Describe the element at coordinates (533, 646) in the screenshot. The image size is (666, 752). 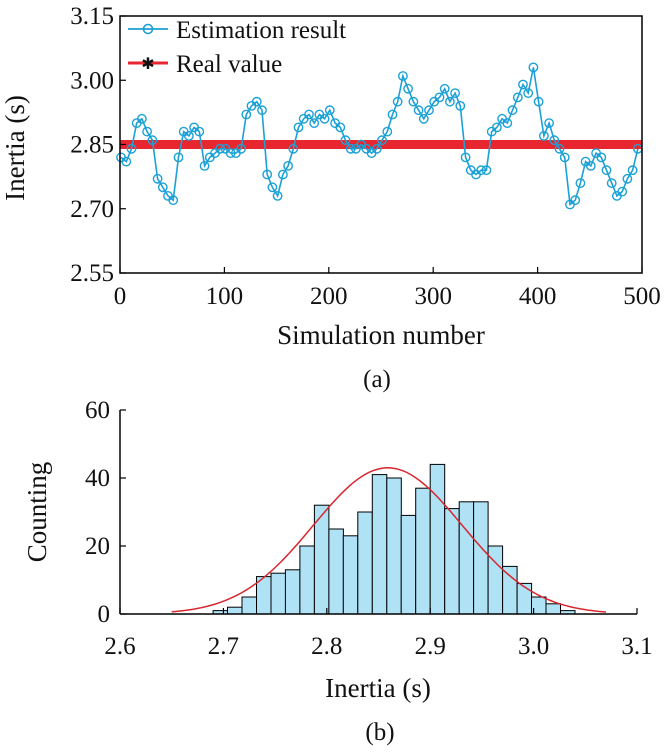
I see `b-x-tick-label: 3.0` at that location.